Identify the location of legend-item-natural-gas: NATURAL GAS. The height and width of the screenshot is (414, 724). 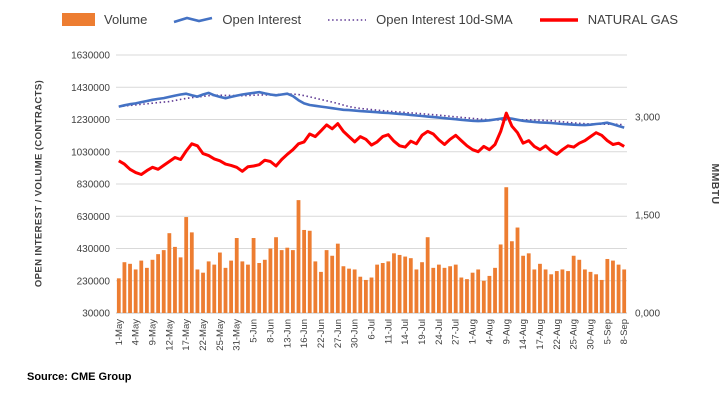
(608, 19).